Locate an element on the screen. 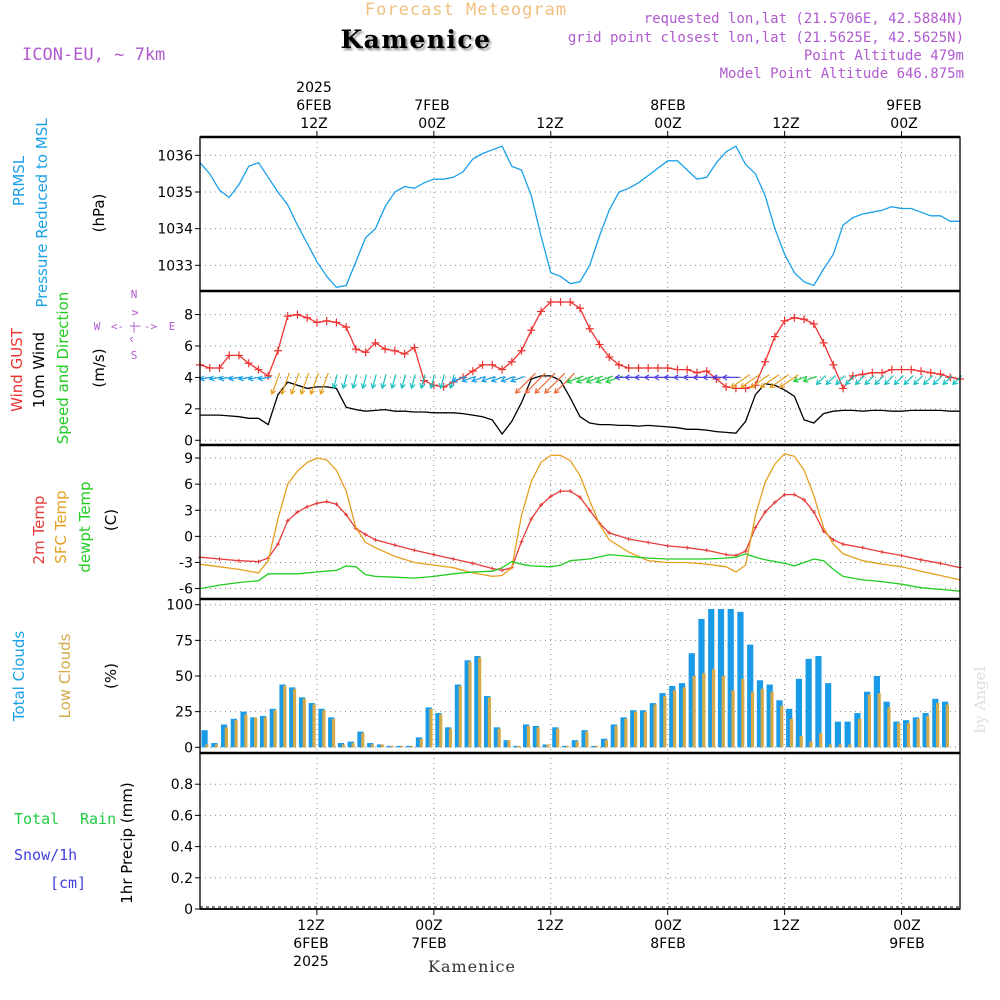 Image resolution: width=1000 pixels, height=1000 pixels. ytick-label-p4: 0.6 is located at coordinates (182, 816).